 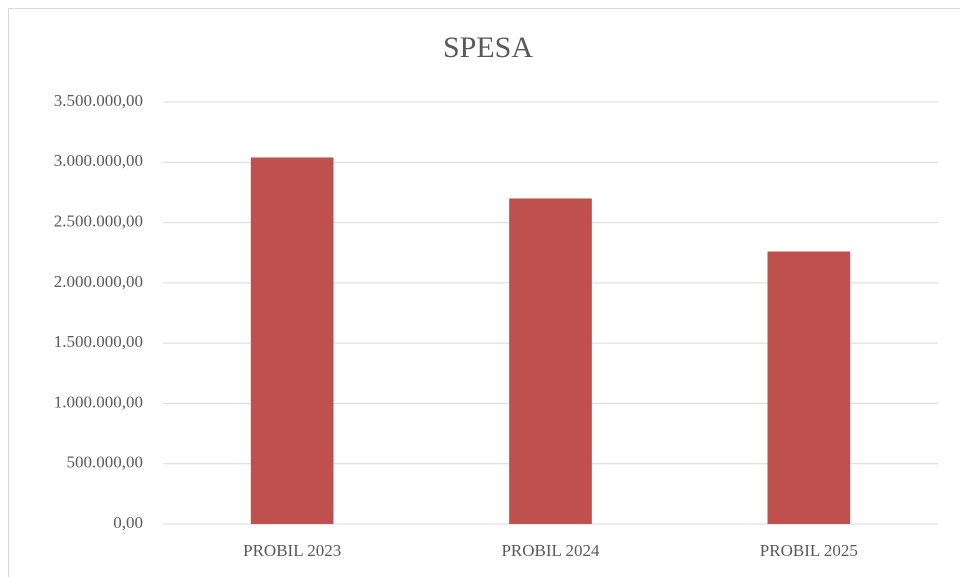 What do you see at coordinates (98, 281) in the screenshot?
I see `y-tick-label: 2.000.000,00` at bounding box center [98, 281].